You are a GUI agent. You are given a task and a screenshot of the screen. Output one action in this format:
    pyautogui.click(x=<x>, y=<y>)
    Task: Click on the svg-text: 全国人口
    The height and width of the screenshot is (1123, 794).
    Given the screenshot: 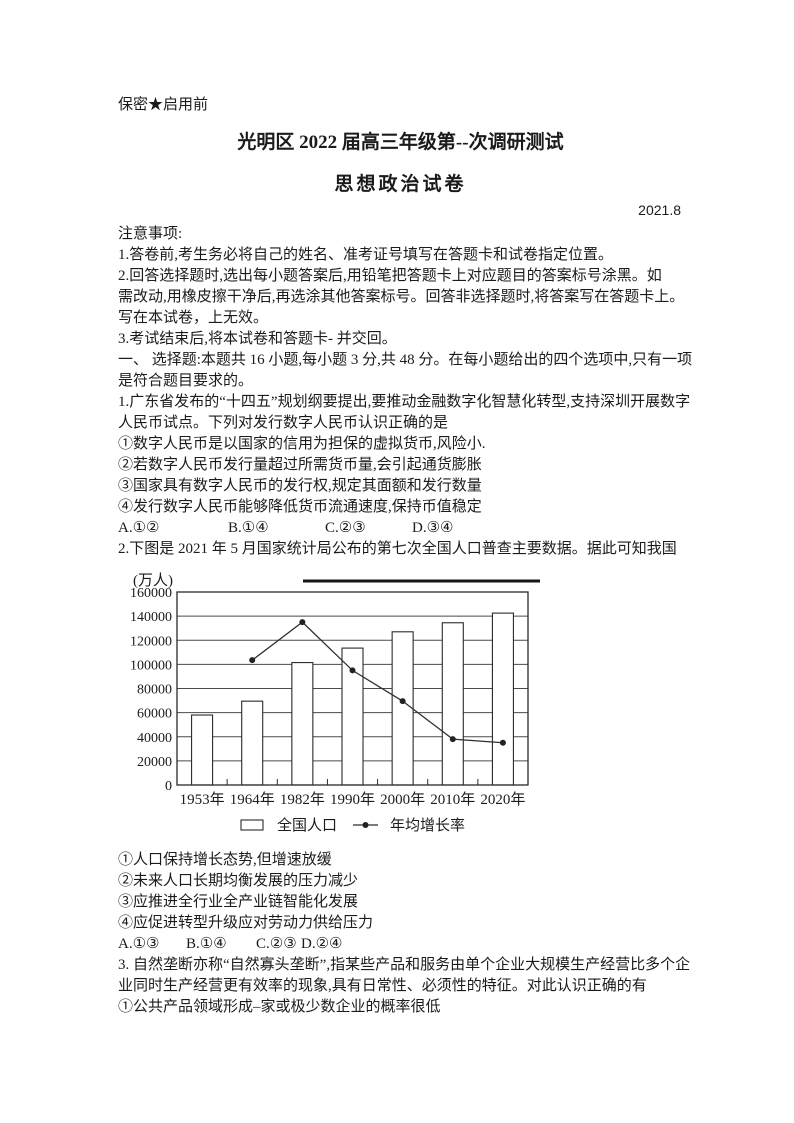 What is the action you would take?
    pyautogui.click(x=307, y=825)
    